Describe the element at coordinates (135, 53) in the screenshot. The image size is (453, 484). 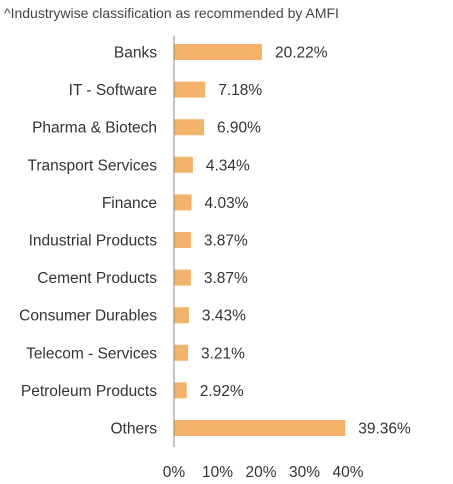
I see `category-label: Banks` at that location.